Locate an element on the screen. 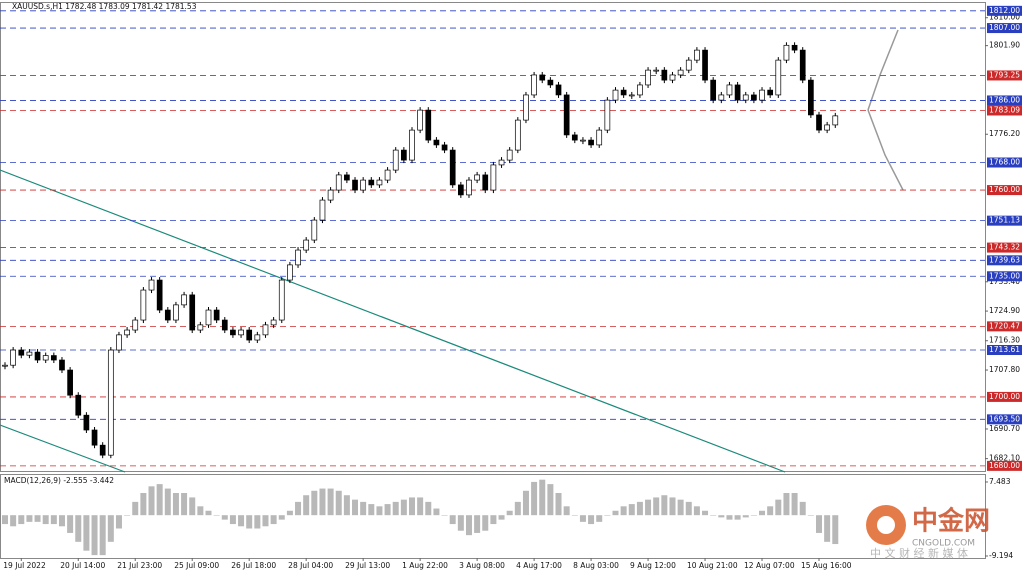 This screenshot has width=1024, height=574. x-tick-label: 4 Aug 17:00 is located at coordinates (539, 565).